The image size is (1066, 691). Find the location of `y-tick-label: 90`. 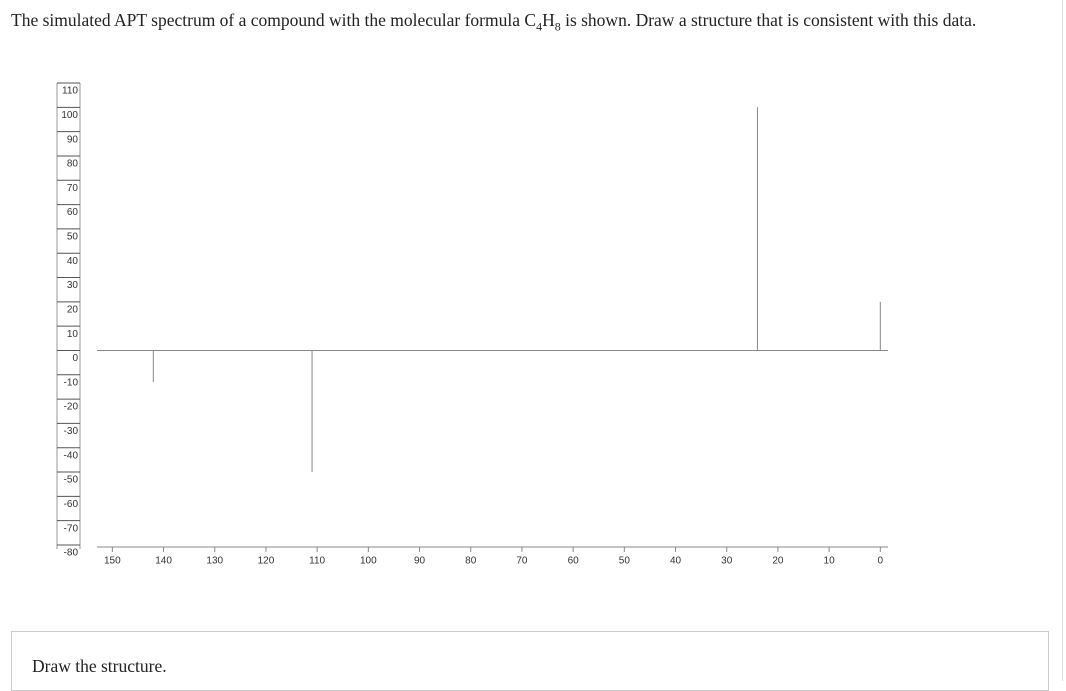

y-tick-label: 90 is located at coordinates (73, 139).